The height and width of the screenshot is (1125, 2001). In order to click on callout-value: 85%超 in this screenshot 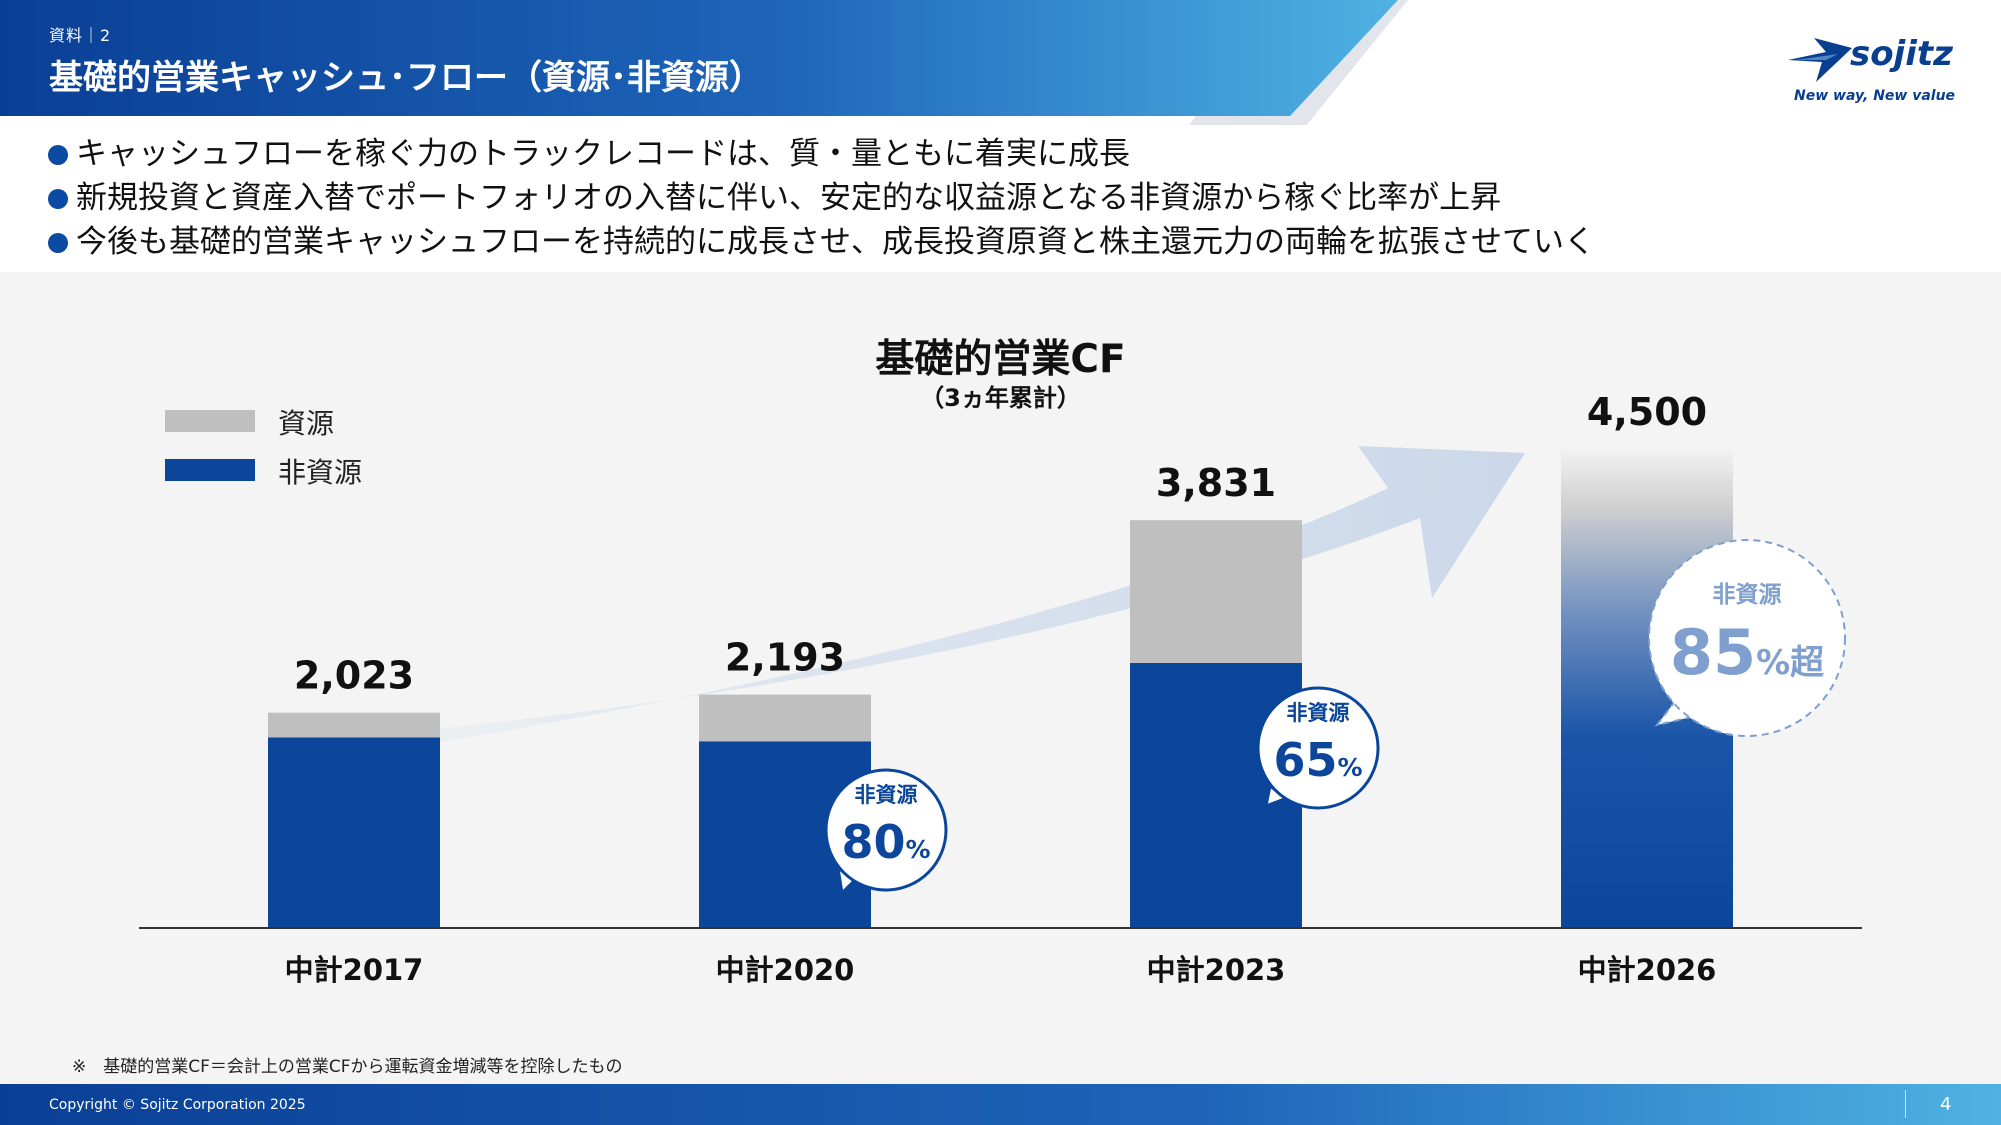, I will do `click(1747, 652)`.